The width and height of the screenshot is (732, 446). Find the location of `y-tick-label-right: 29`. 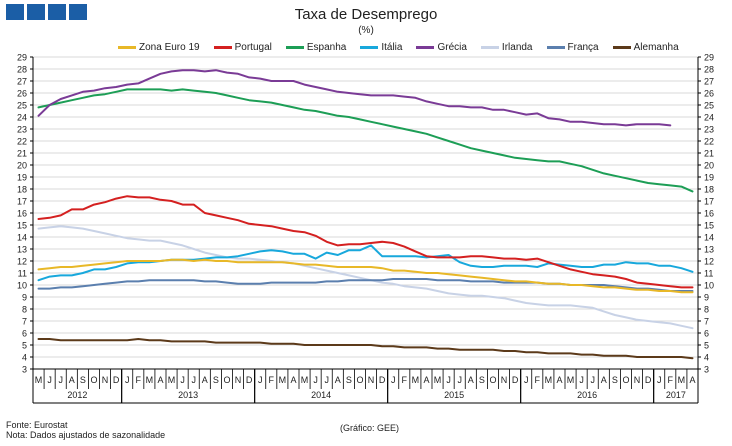

y-tick-label-right: 29 is located at coordinates (709, 58).